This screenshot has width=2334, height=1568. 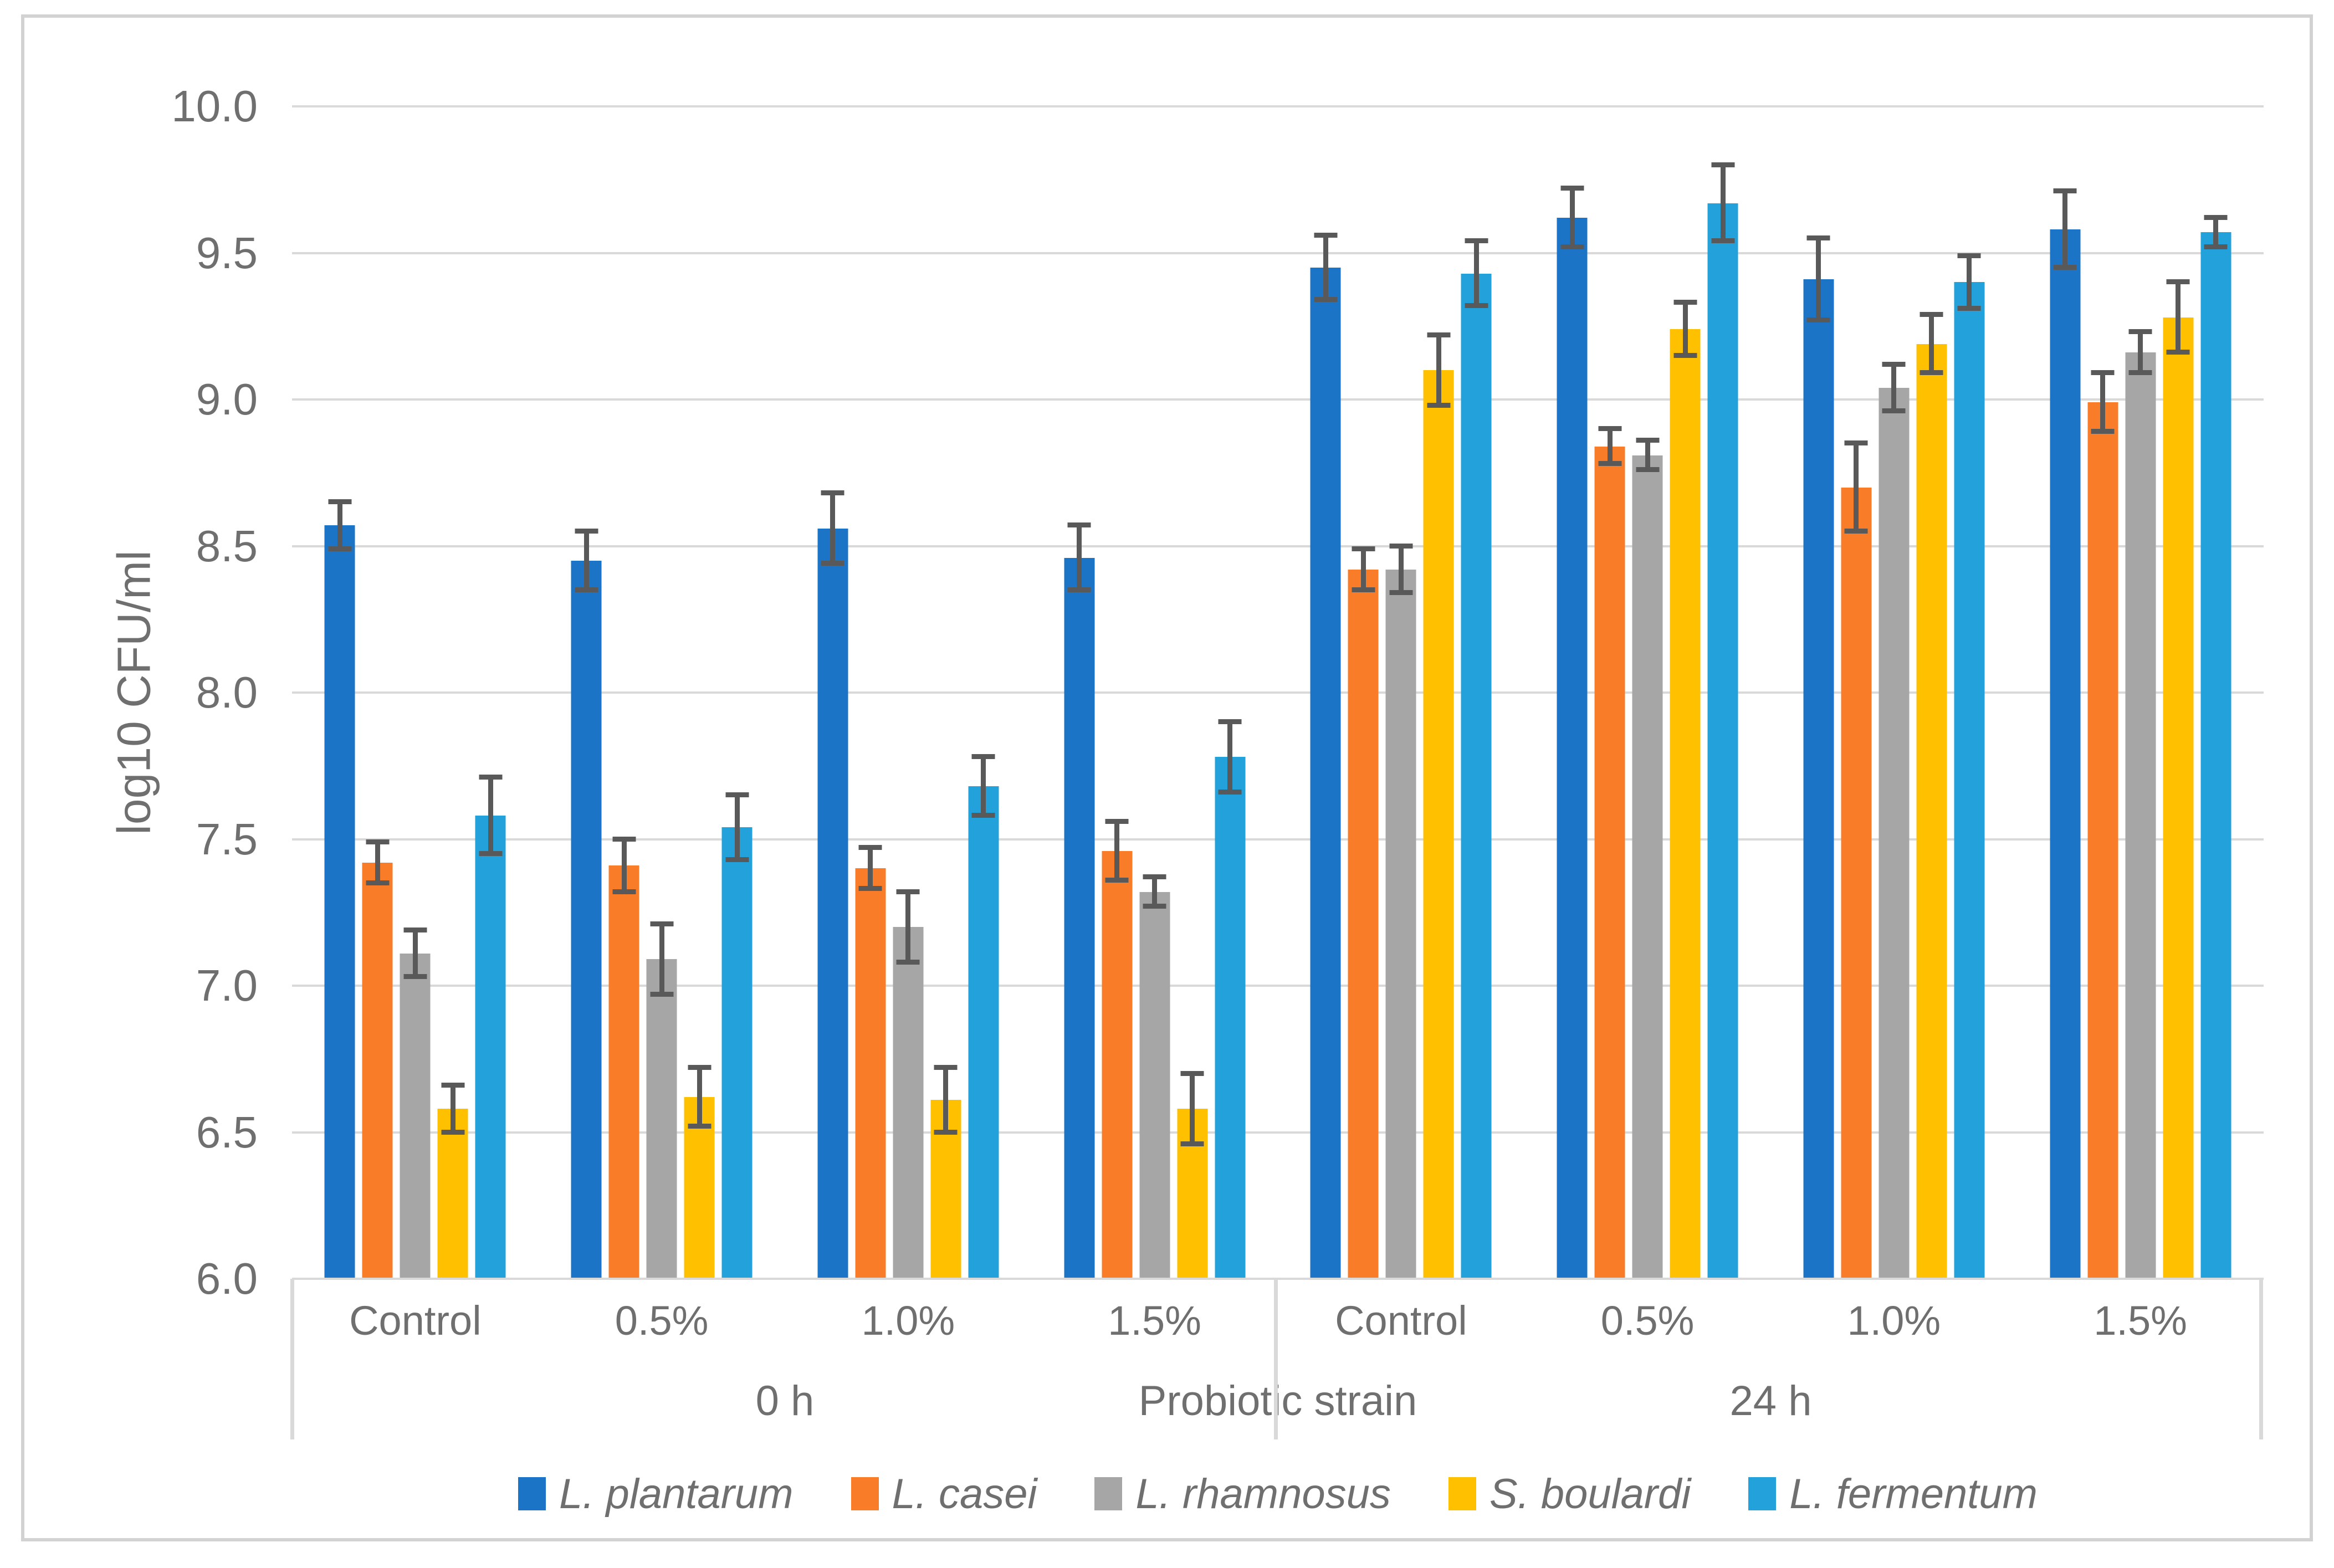 What do you see at coordinates (227, 399) in the screenshot?
I see `y-tick-label: 9.0` at bounding box center [227, 399].